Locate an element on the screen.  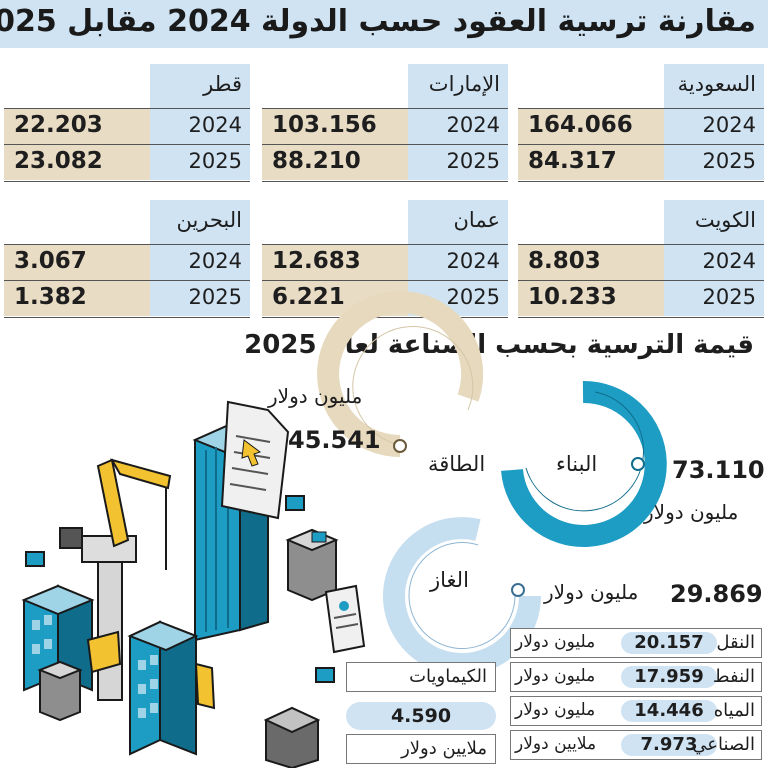
list-label: النقل is located at coordinates (735, 642).